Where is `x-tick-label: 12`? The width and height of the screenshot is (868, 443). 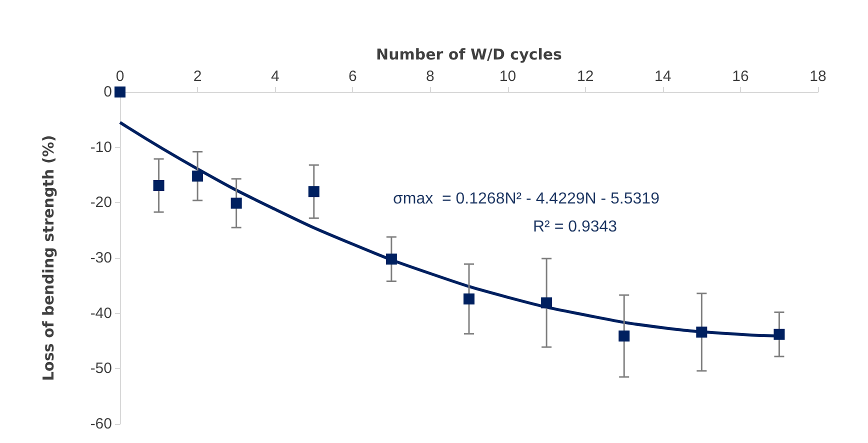
x-tick-label: 12 is located at coordinates (585, 76).